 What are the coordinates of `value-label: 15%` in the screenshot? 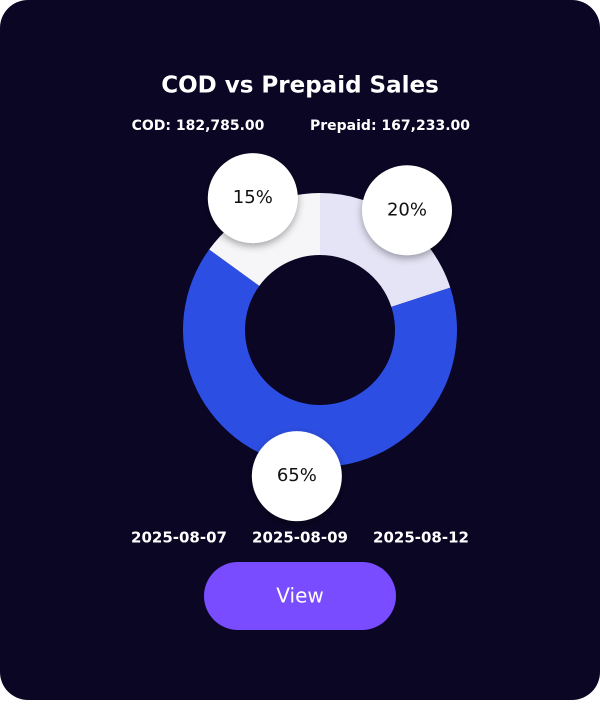 It's located at (253, 197).